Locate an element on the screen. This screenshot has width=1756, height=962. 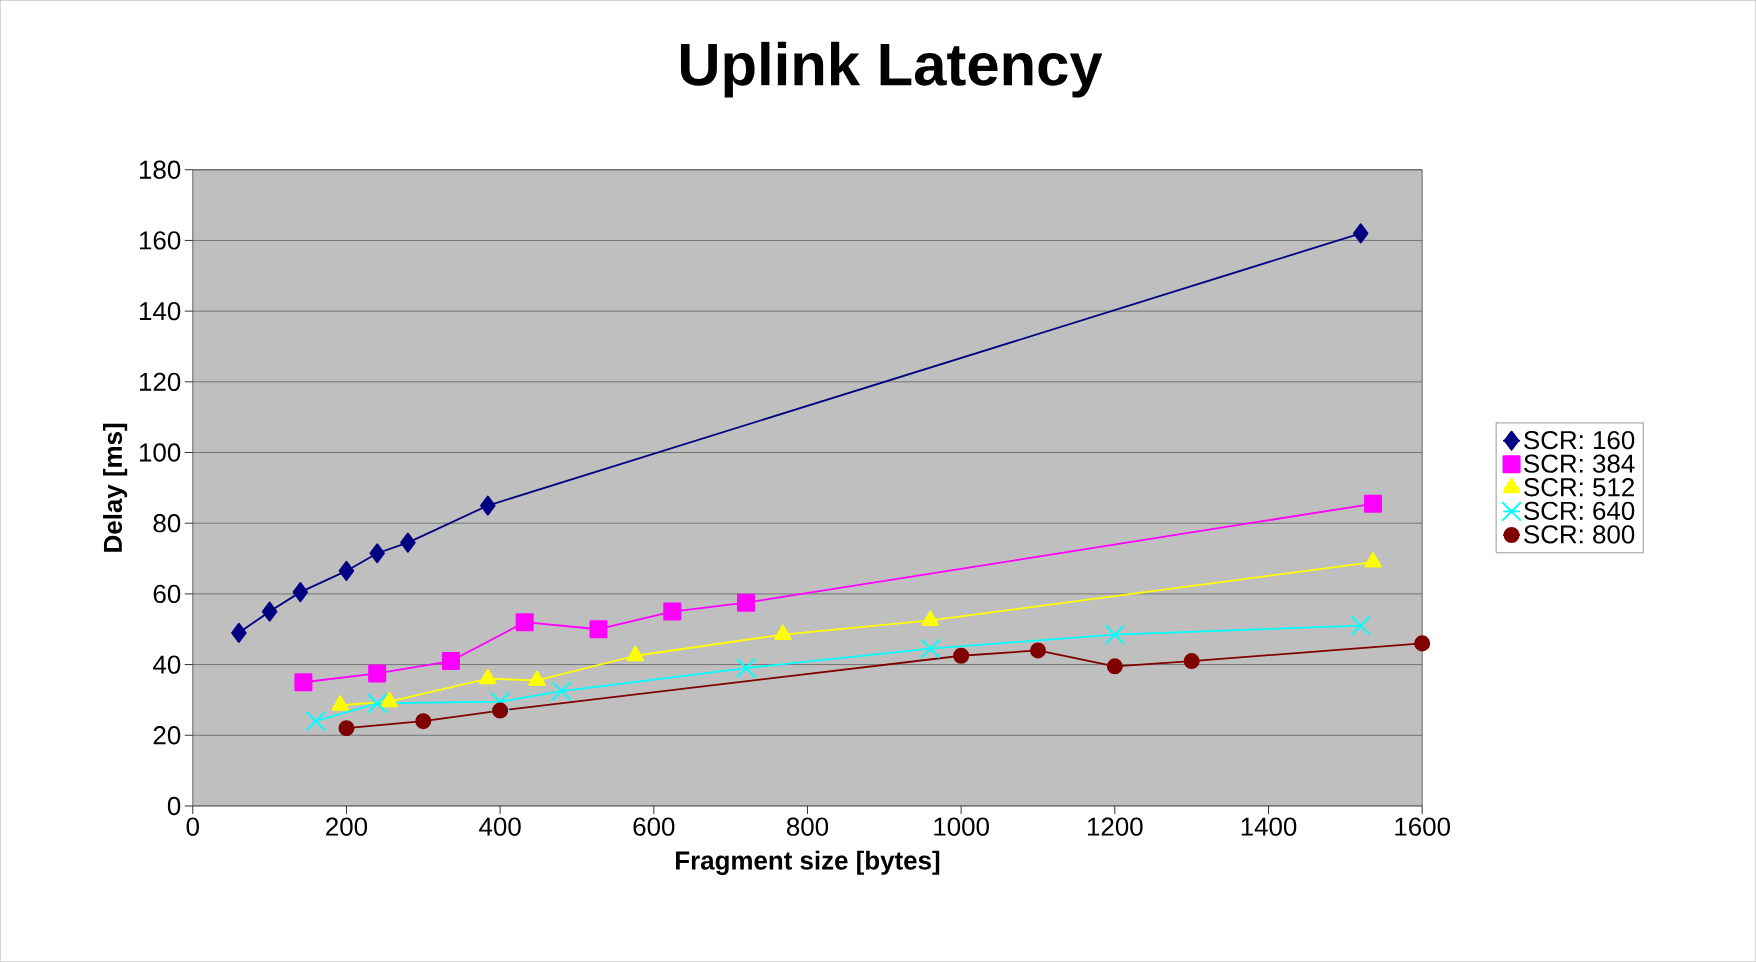
y-tick-label: 80 is located at coordinates (167, 523).